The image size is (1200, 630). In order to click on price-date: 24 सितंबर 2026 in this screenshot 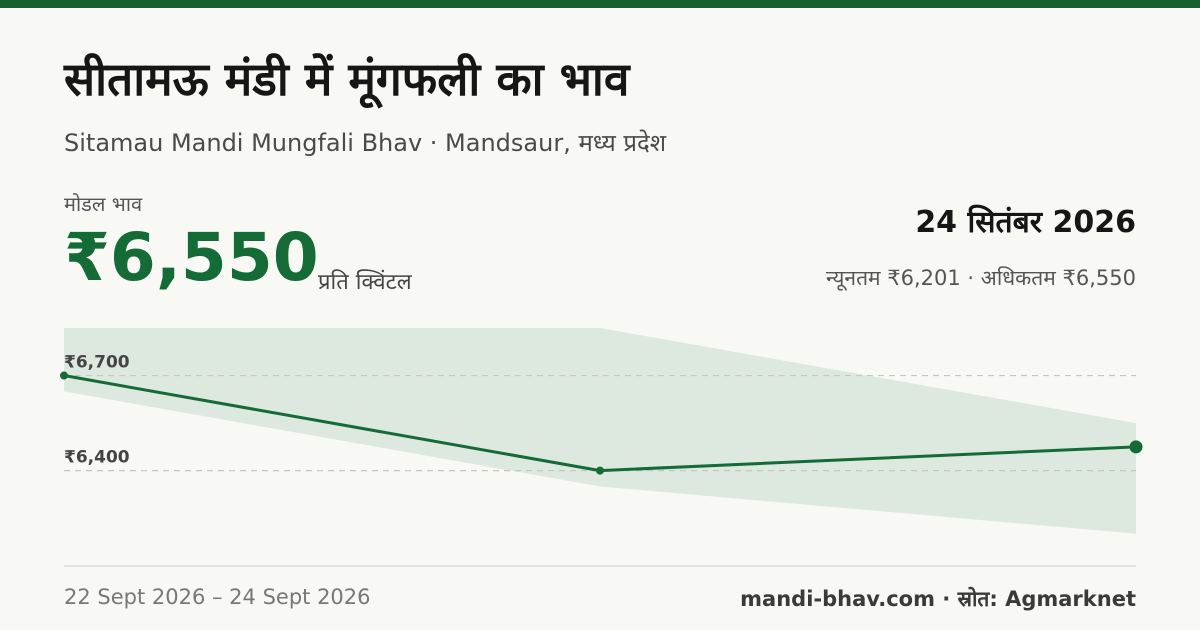, I will do `click(1025, 222)`.